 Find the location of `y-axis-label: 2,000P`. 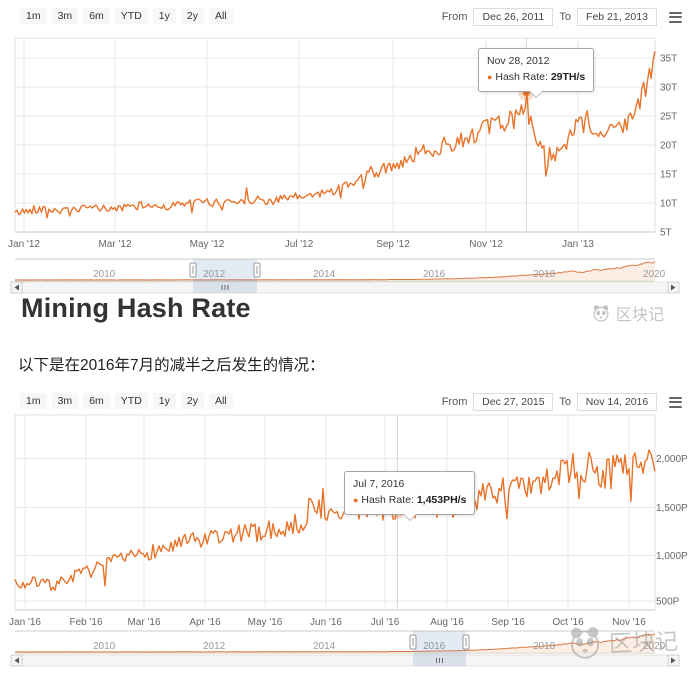

y-axis-label: 2,000P is located at coordinates (672, 459).